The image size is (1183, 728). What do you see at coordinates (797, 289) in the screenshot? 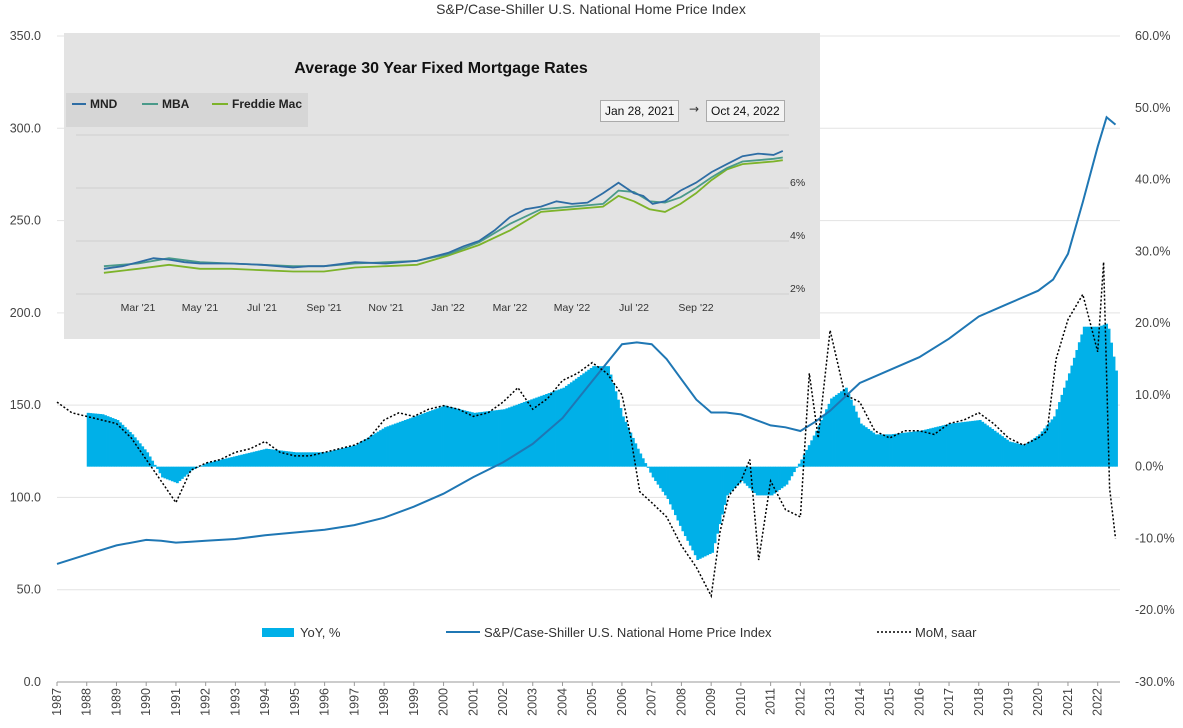
I see `inset-y-tick-label: 2%` at bounding box center [797, 289].